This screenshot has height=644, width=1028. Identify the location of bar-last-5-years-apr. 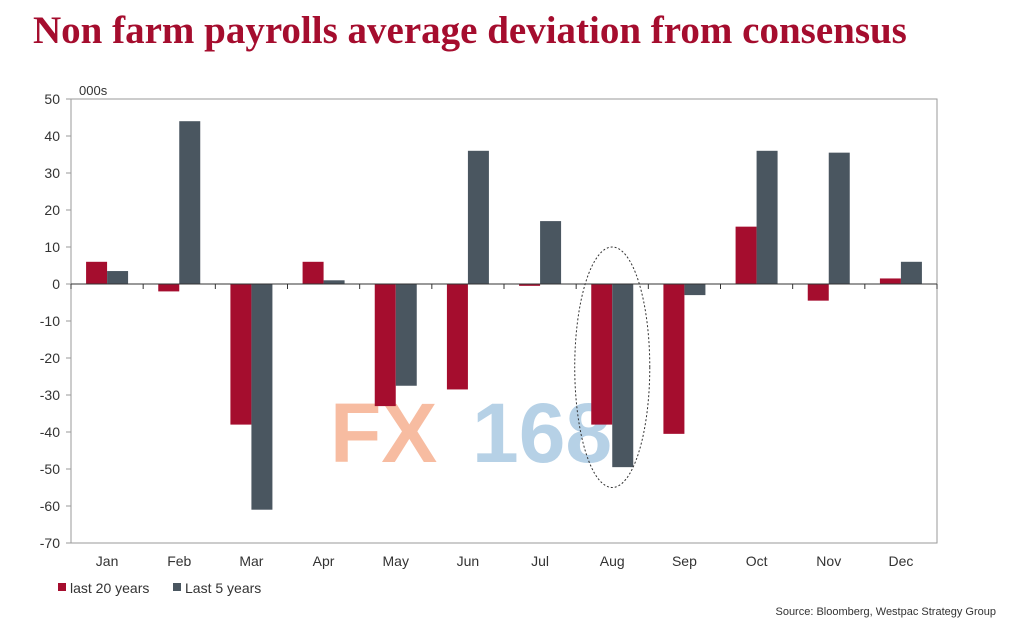
(334, 282).